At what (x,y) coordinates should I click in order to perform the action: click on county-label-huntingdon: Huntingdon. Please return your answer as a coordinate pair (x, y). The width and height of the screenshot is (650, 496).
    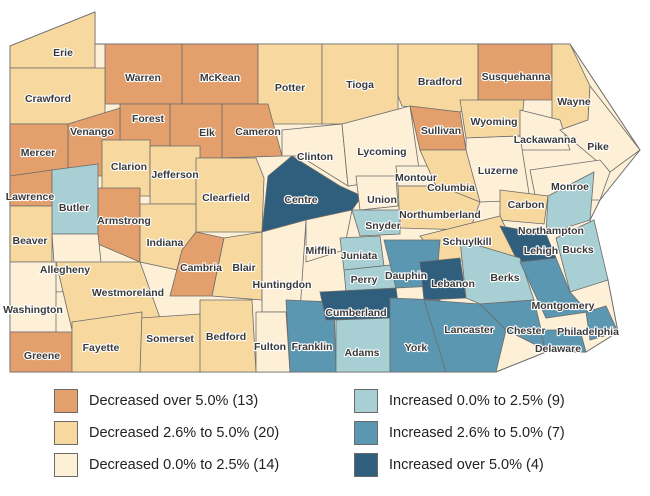
    Looking at the image, I should click on (282, 285).